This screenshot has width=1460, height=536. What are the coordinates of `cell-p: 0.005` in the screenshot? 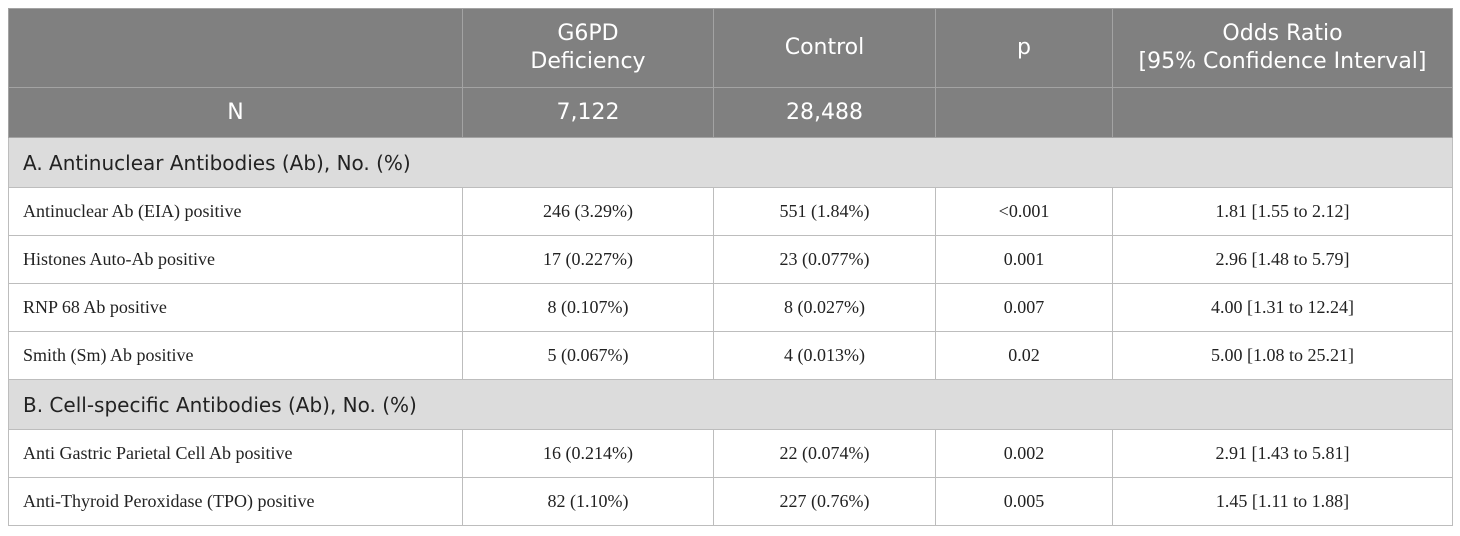 It's located at (1024, 501).